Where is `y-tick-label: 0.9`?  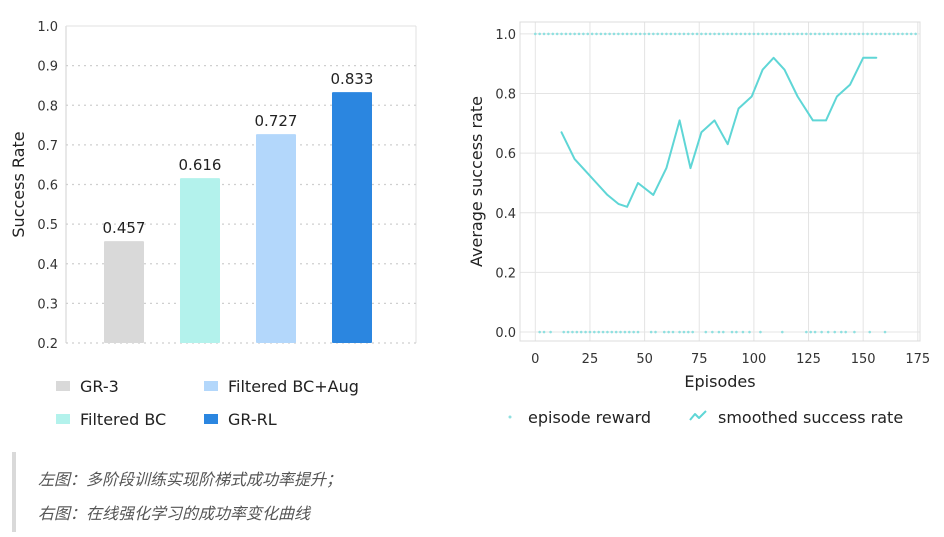
y-tick-label: 0.9 is located at coordinates (47, 67).